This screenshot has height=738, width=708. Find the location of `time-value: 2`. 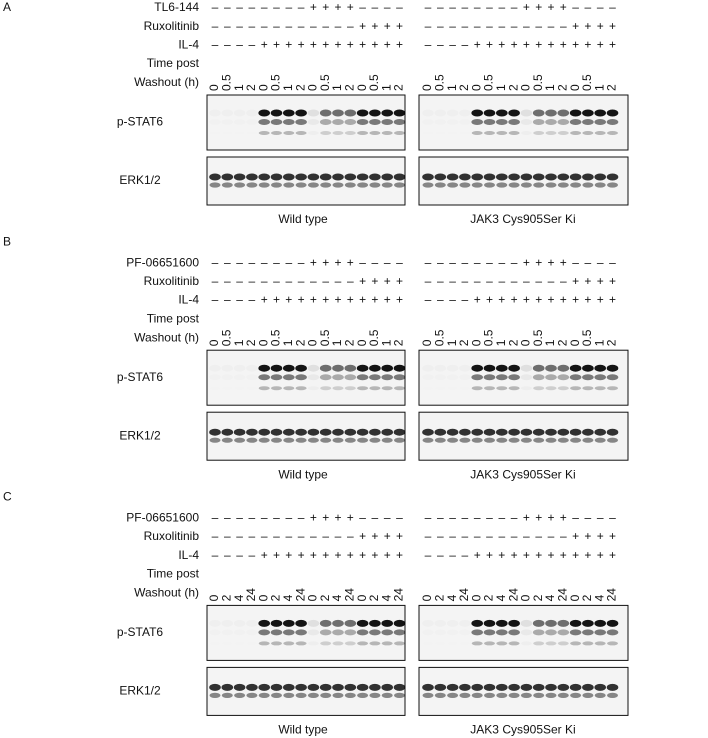

time-value: 2 is located at coordinates (538, 597).